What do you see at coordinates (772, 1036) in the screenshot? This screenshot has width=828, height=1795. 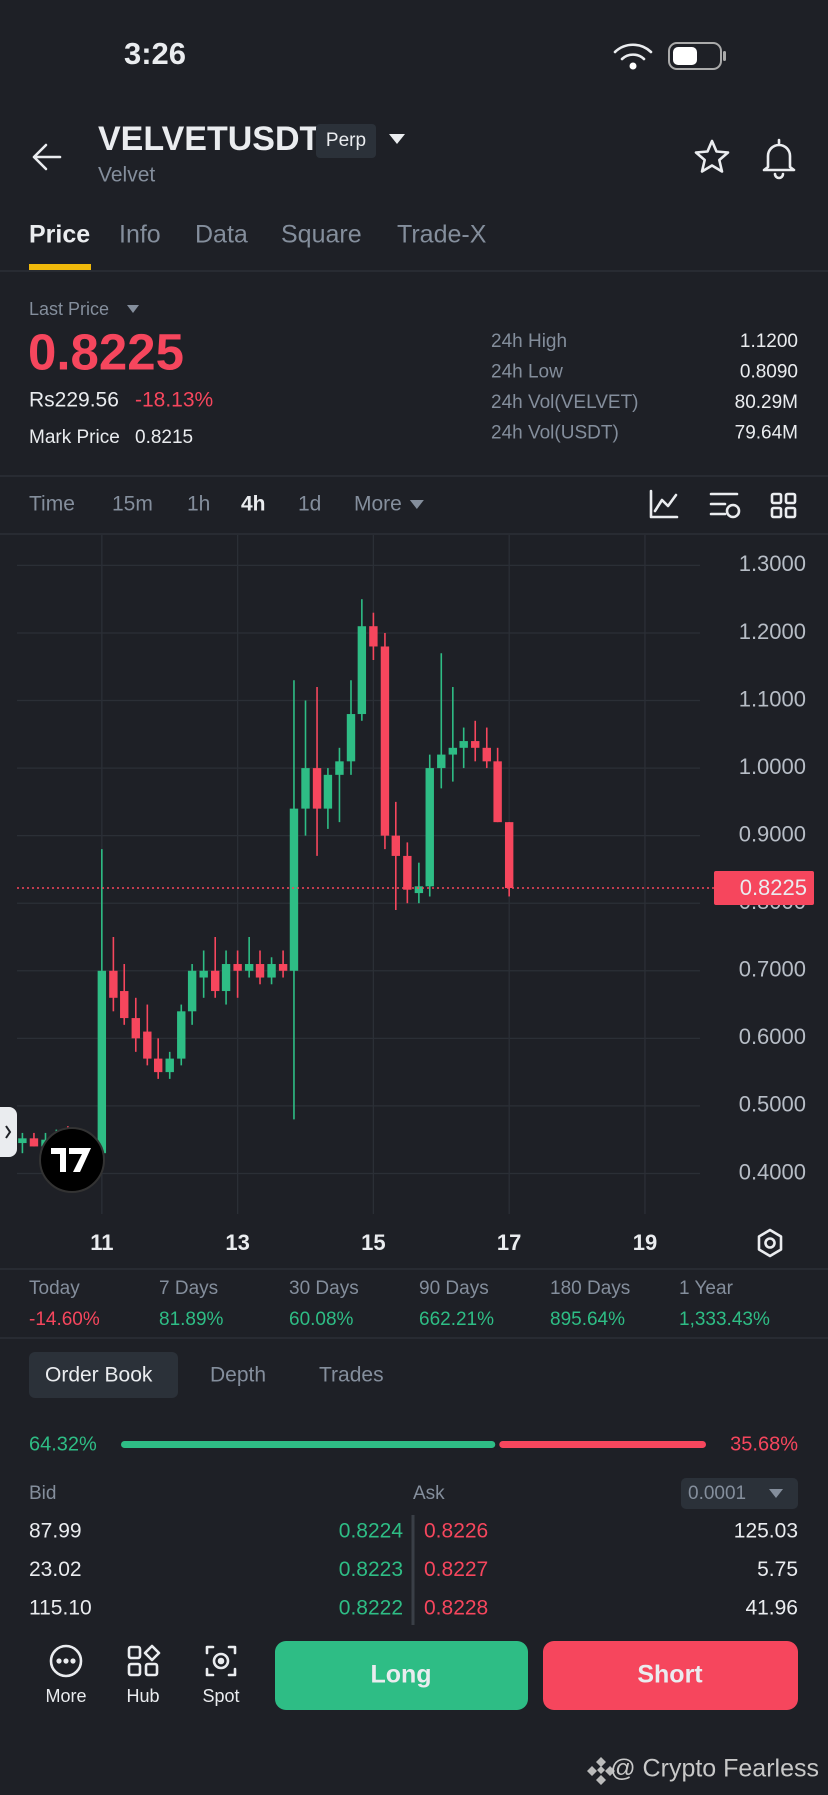 I see `y-tick-label: 0.6000` at bounding box center [772, 1036].